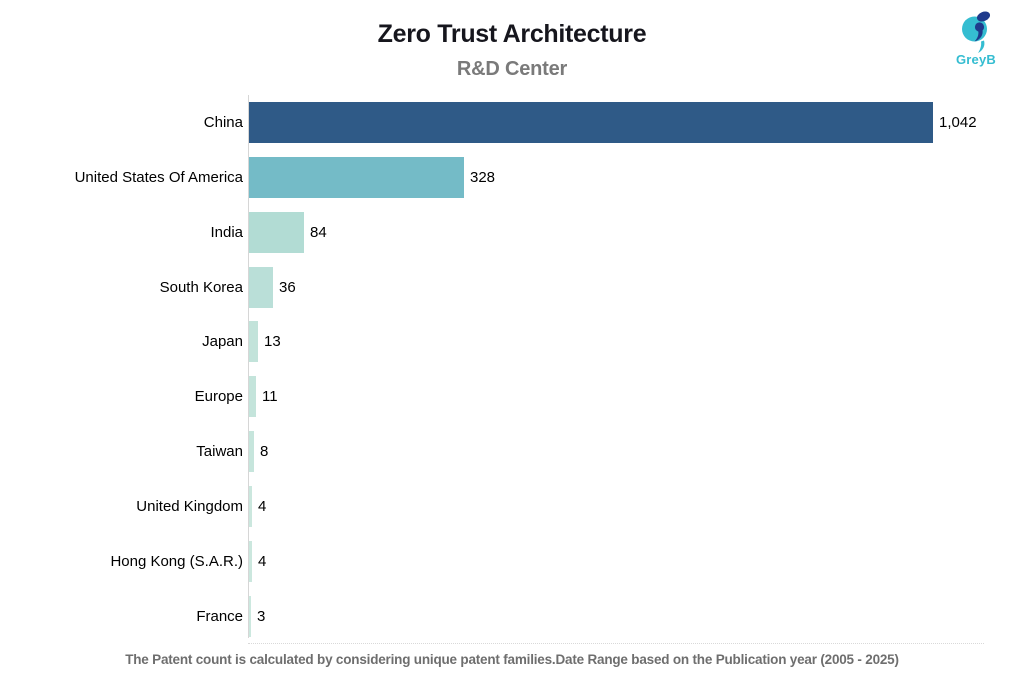  What do you see at coordinates (512, 287) in the screenshot?
I see `bar-row: South Korea 36` at bounding box center [512, 287].